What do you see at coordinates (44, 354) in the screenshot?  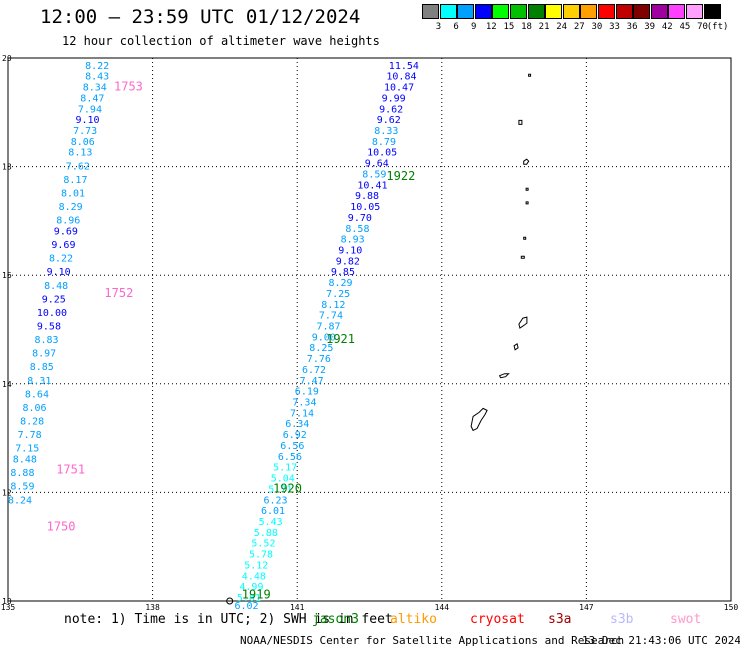 I see `wave-height-label-west: 8.97` at bounding box center [44, 354].